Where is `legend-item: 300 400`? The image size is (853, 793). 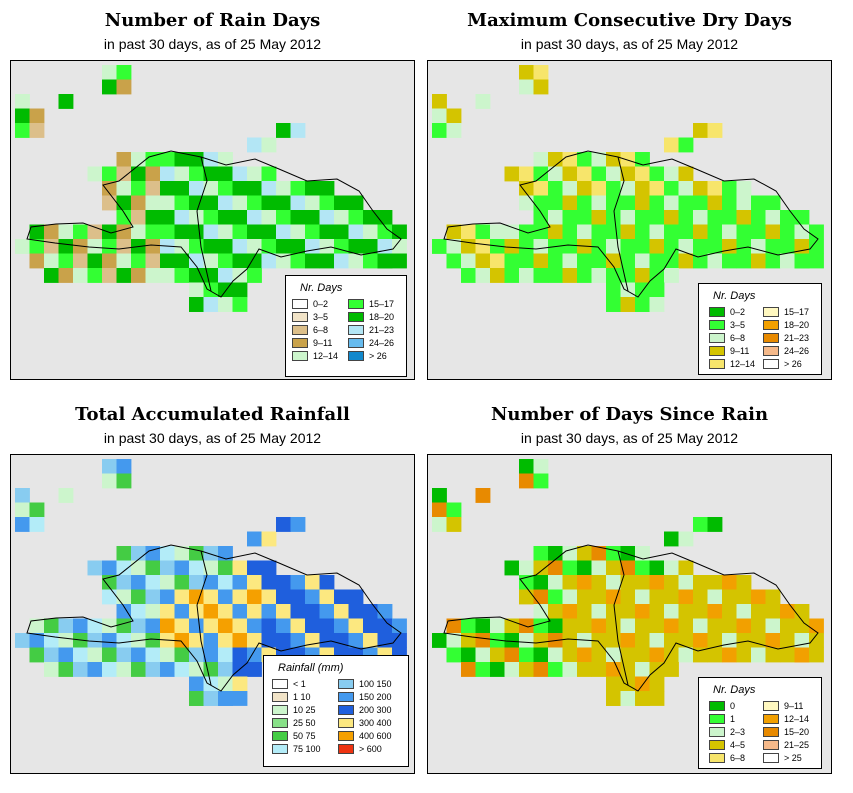
legend-item: 300 400 is located at coordinates (365, 722).